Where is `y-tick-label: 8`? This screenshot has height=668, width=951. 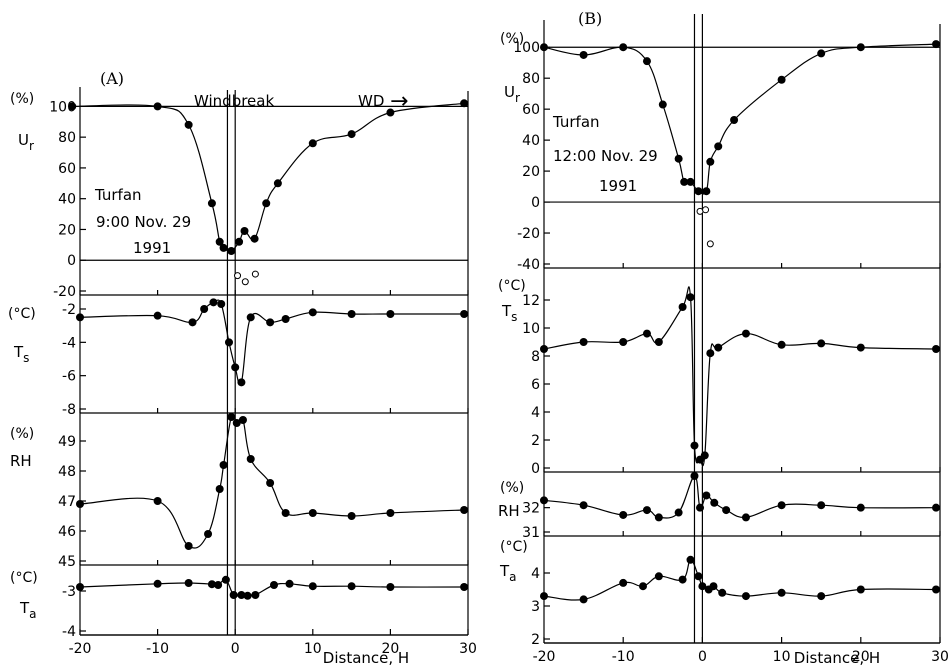 y-tick-label: 8 is located at coordinates (535, 357).